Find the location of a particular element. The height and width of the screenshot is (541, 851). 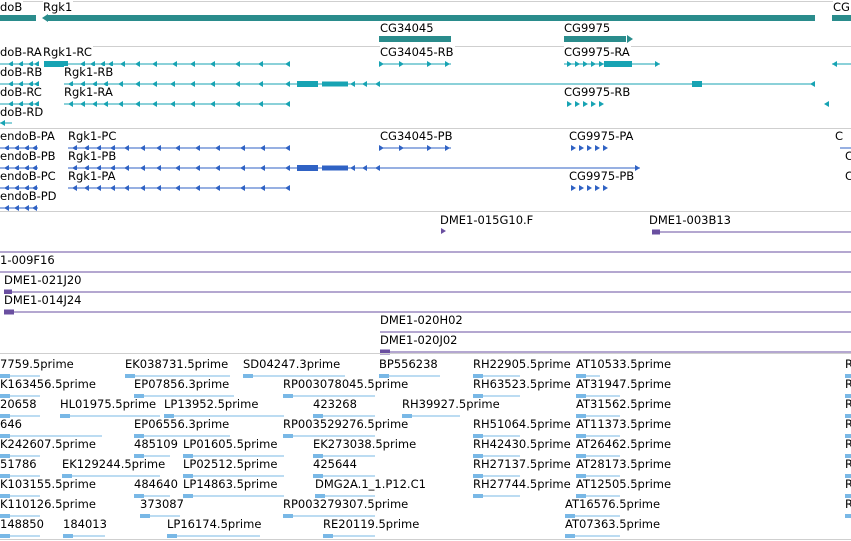

est-label: RH51064.5prime is located at coordinates (522, 424).